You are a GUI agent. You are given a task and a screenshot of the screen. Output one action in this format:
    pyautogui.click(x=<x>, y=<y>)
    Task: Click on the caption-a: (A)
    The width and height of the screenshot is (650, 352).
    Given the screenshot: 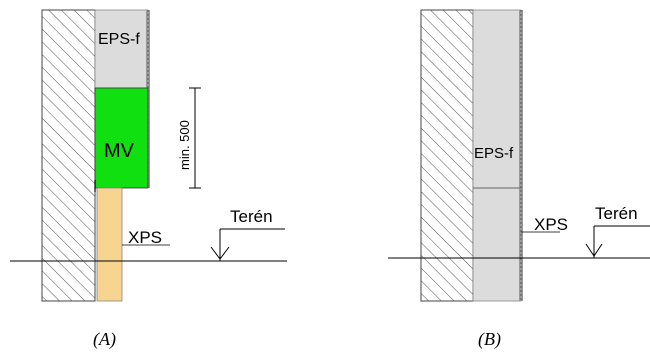 What is the action you would take?
    pyautogui.click(x=104, y=339)
    